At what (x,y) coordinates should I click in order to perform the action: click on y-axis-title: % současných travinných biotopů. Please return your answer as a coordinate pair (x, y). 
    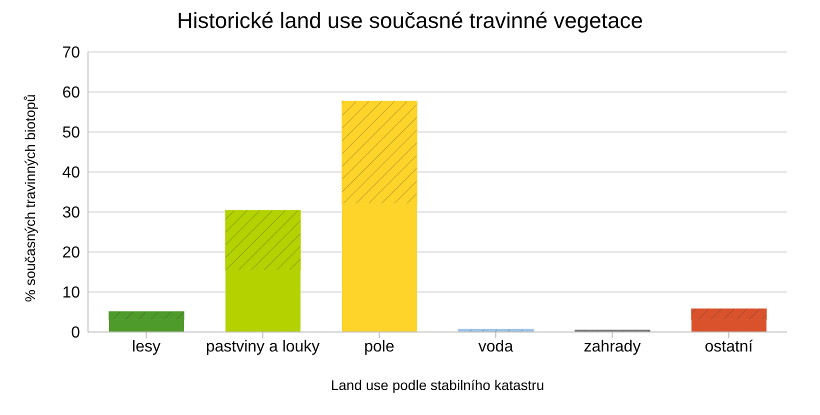
    Looking at the image, I should click on (30, 198).